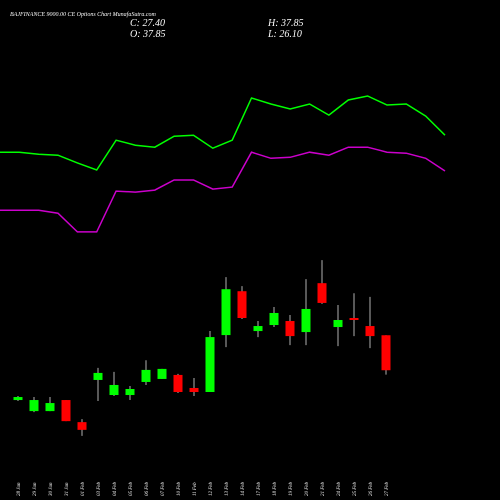 This screenshot has width=500, height=500. Describe the element at coordinates (211, 488) in the screenshot. I see `x-tick-label: 12 Feb` at that location.